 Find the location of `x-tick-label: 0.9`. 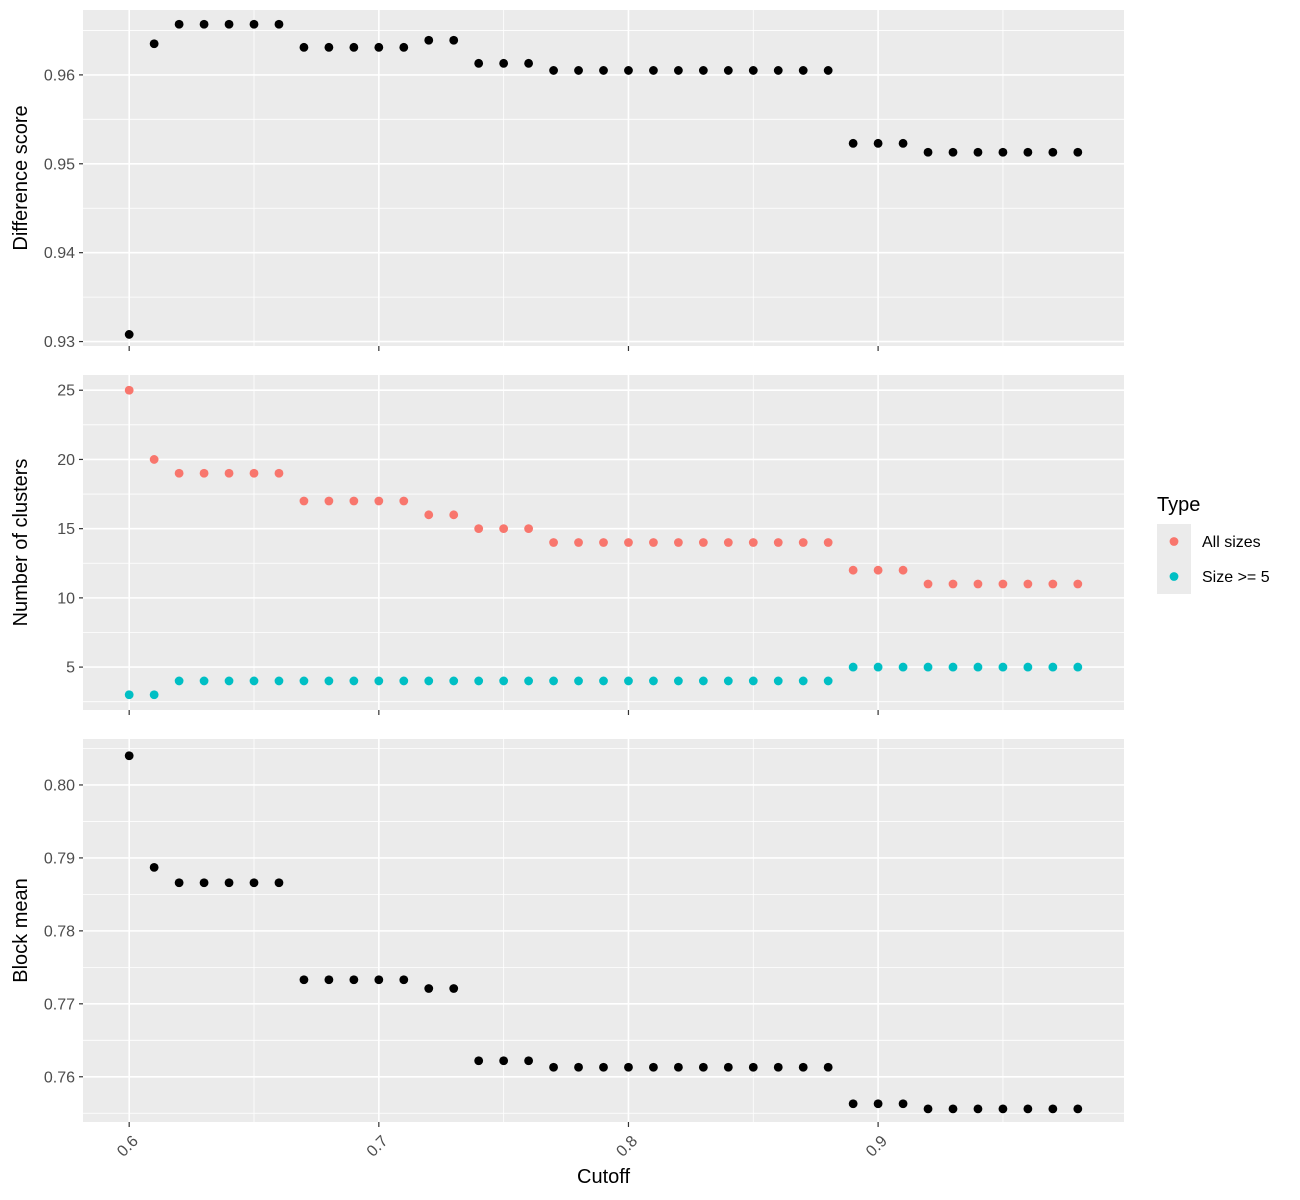

x-tick-label: 0.9 is located at coordinates (877, 1147).